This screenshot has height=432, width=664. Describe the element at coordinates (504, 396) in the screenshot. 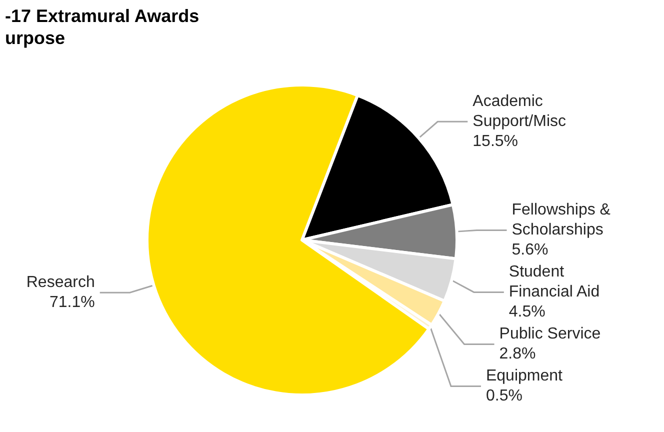

I see `data-label: 0.5%` at that location.